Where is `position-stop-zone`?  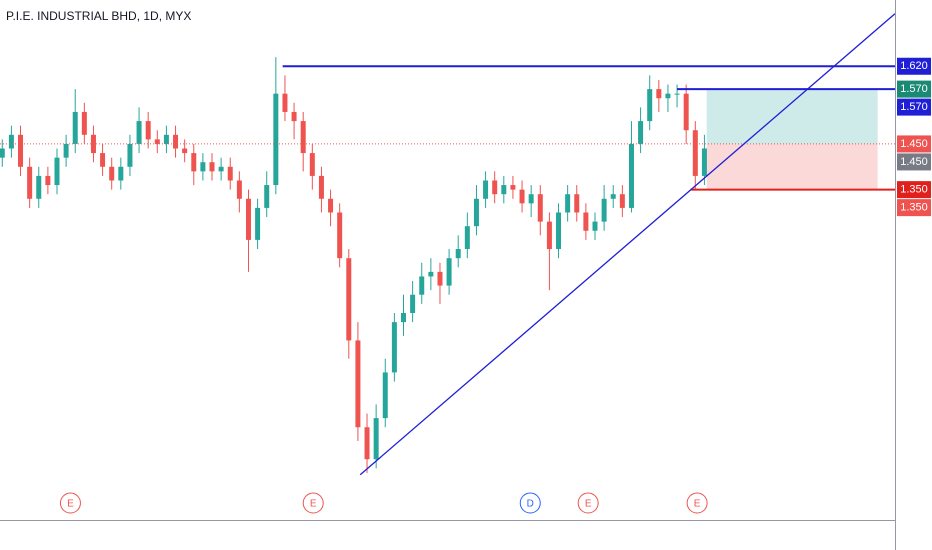 position-stop-zone is located at coordinates (792, 166).